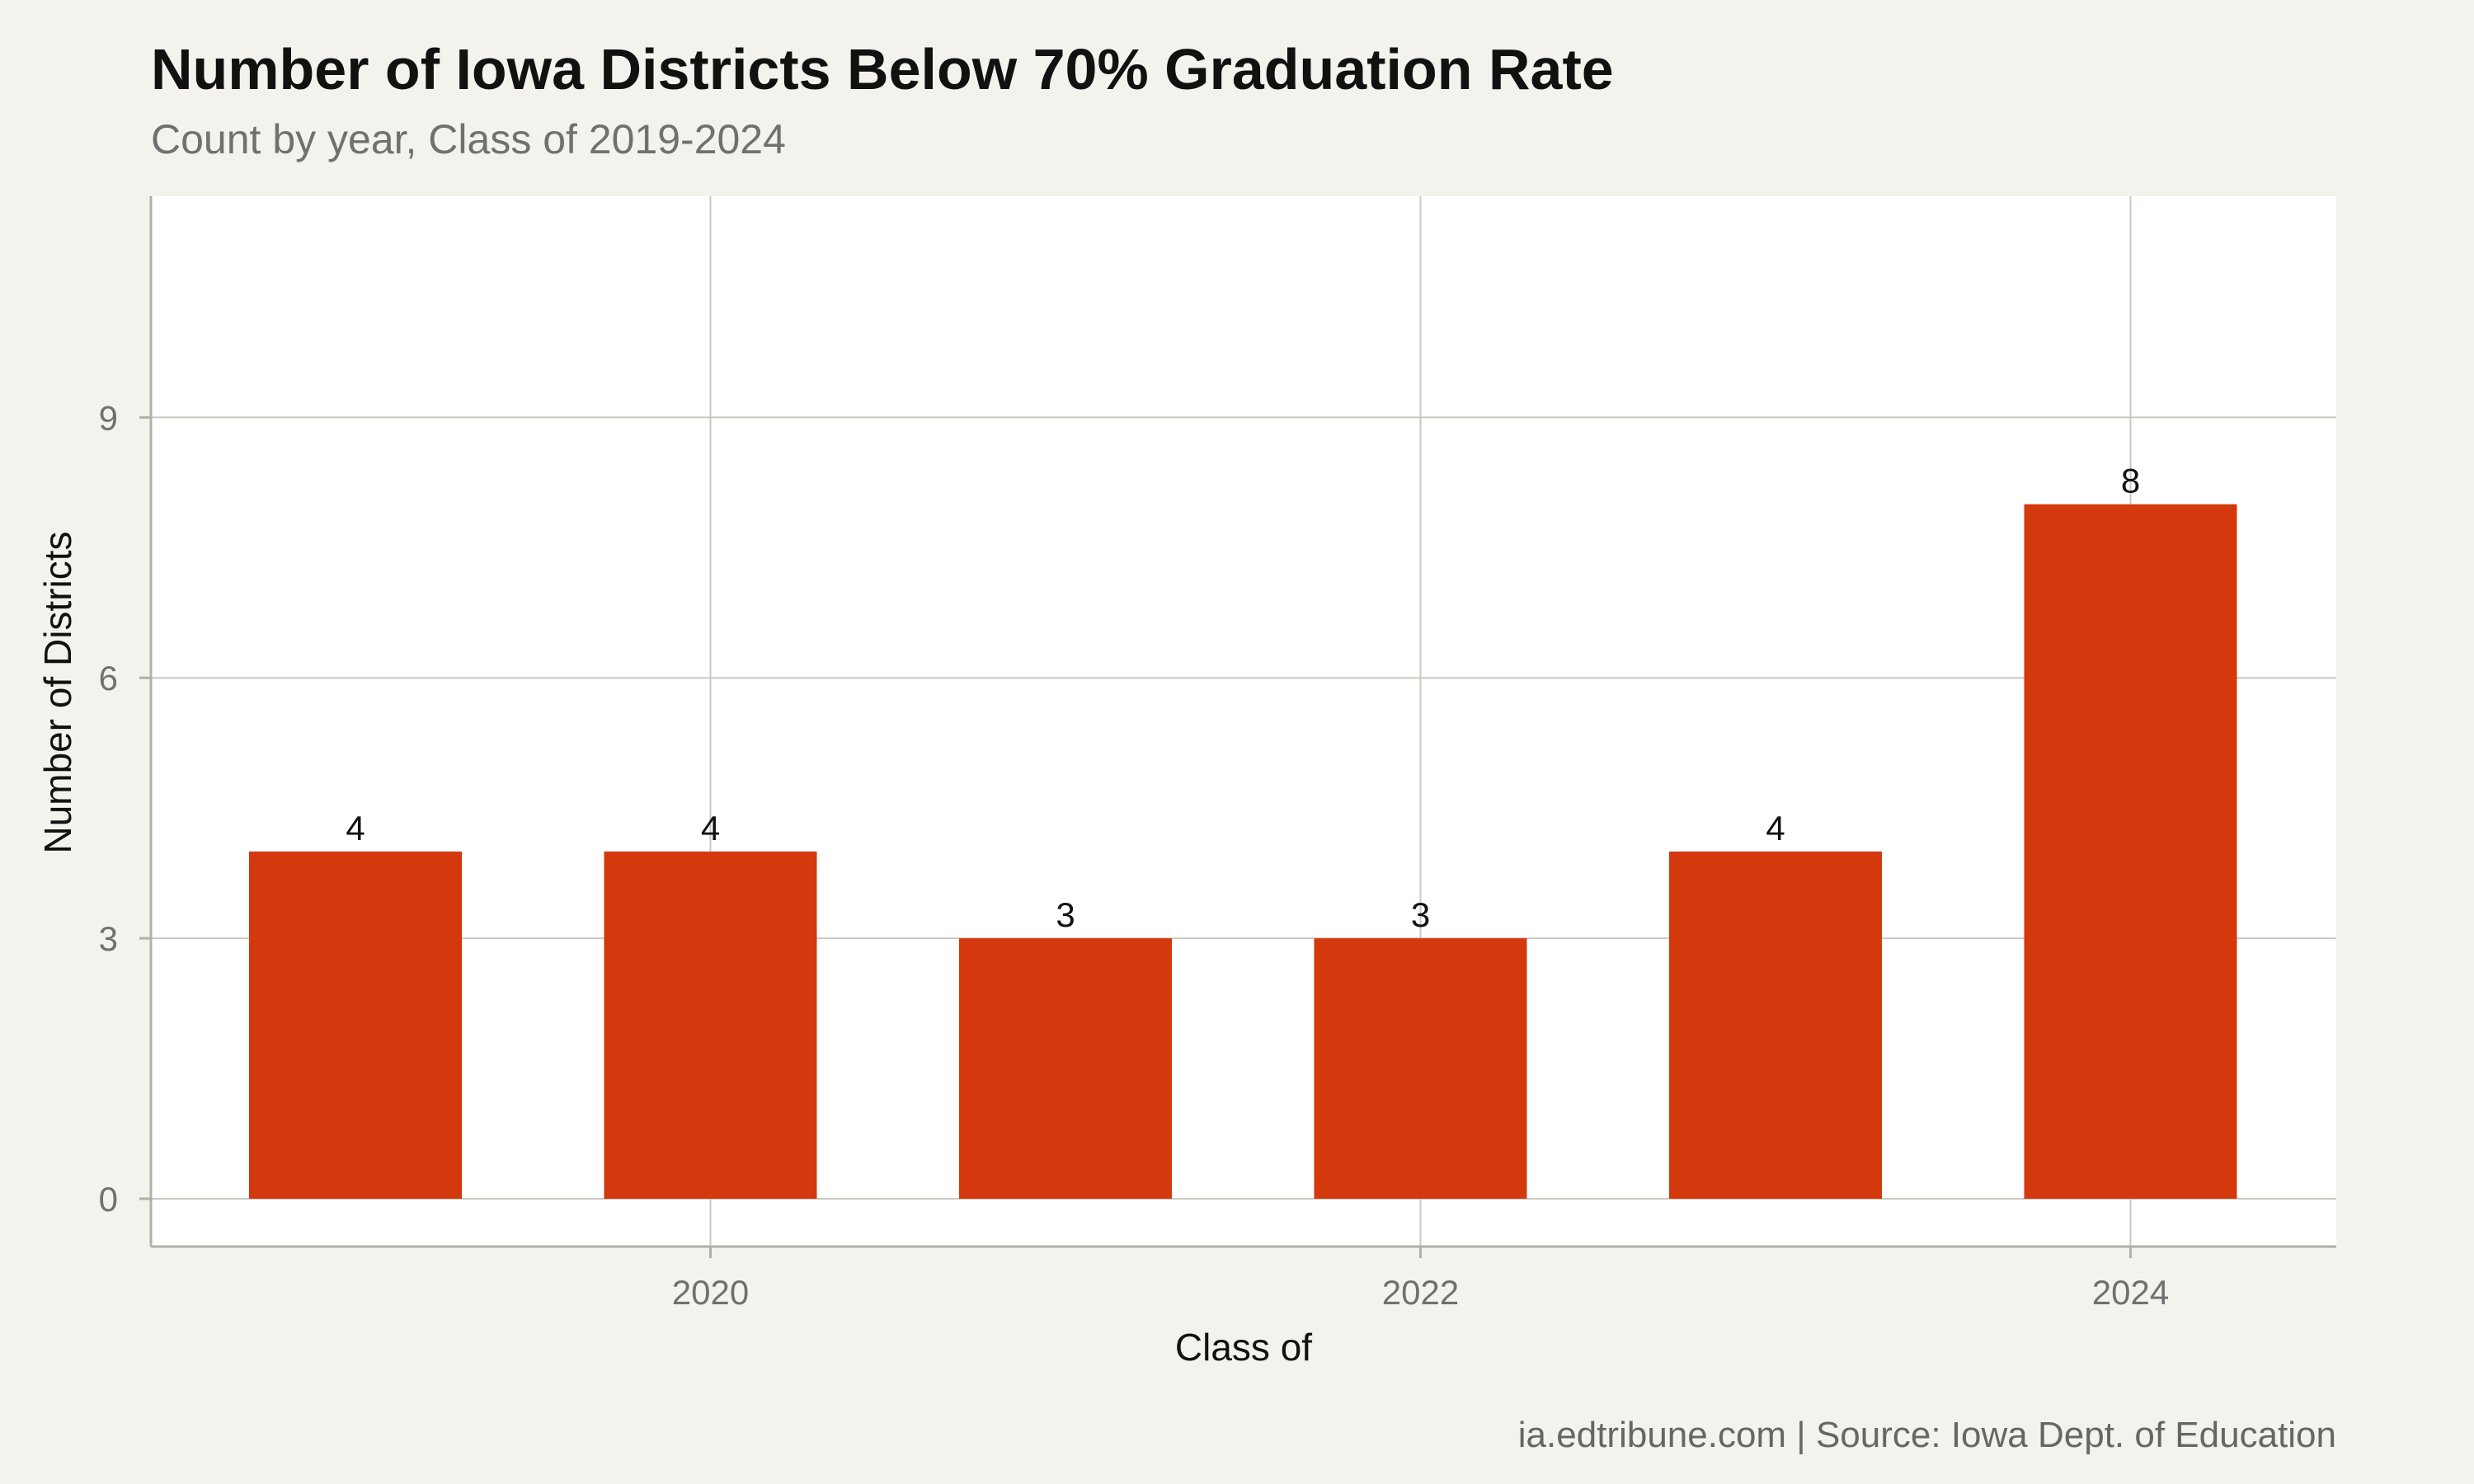  Describe the element at coordinates (1420, 914) in the screenshot. I see `data-label-2022: 3` at that location.